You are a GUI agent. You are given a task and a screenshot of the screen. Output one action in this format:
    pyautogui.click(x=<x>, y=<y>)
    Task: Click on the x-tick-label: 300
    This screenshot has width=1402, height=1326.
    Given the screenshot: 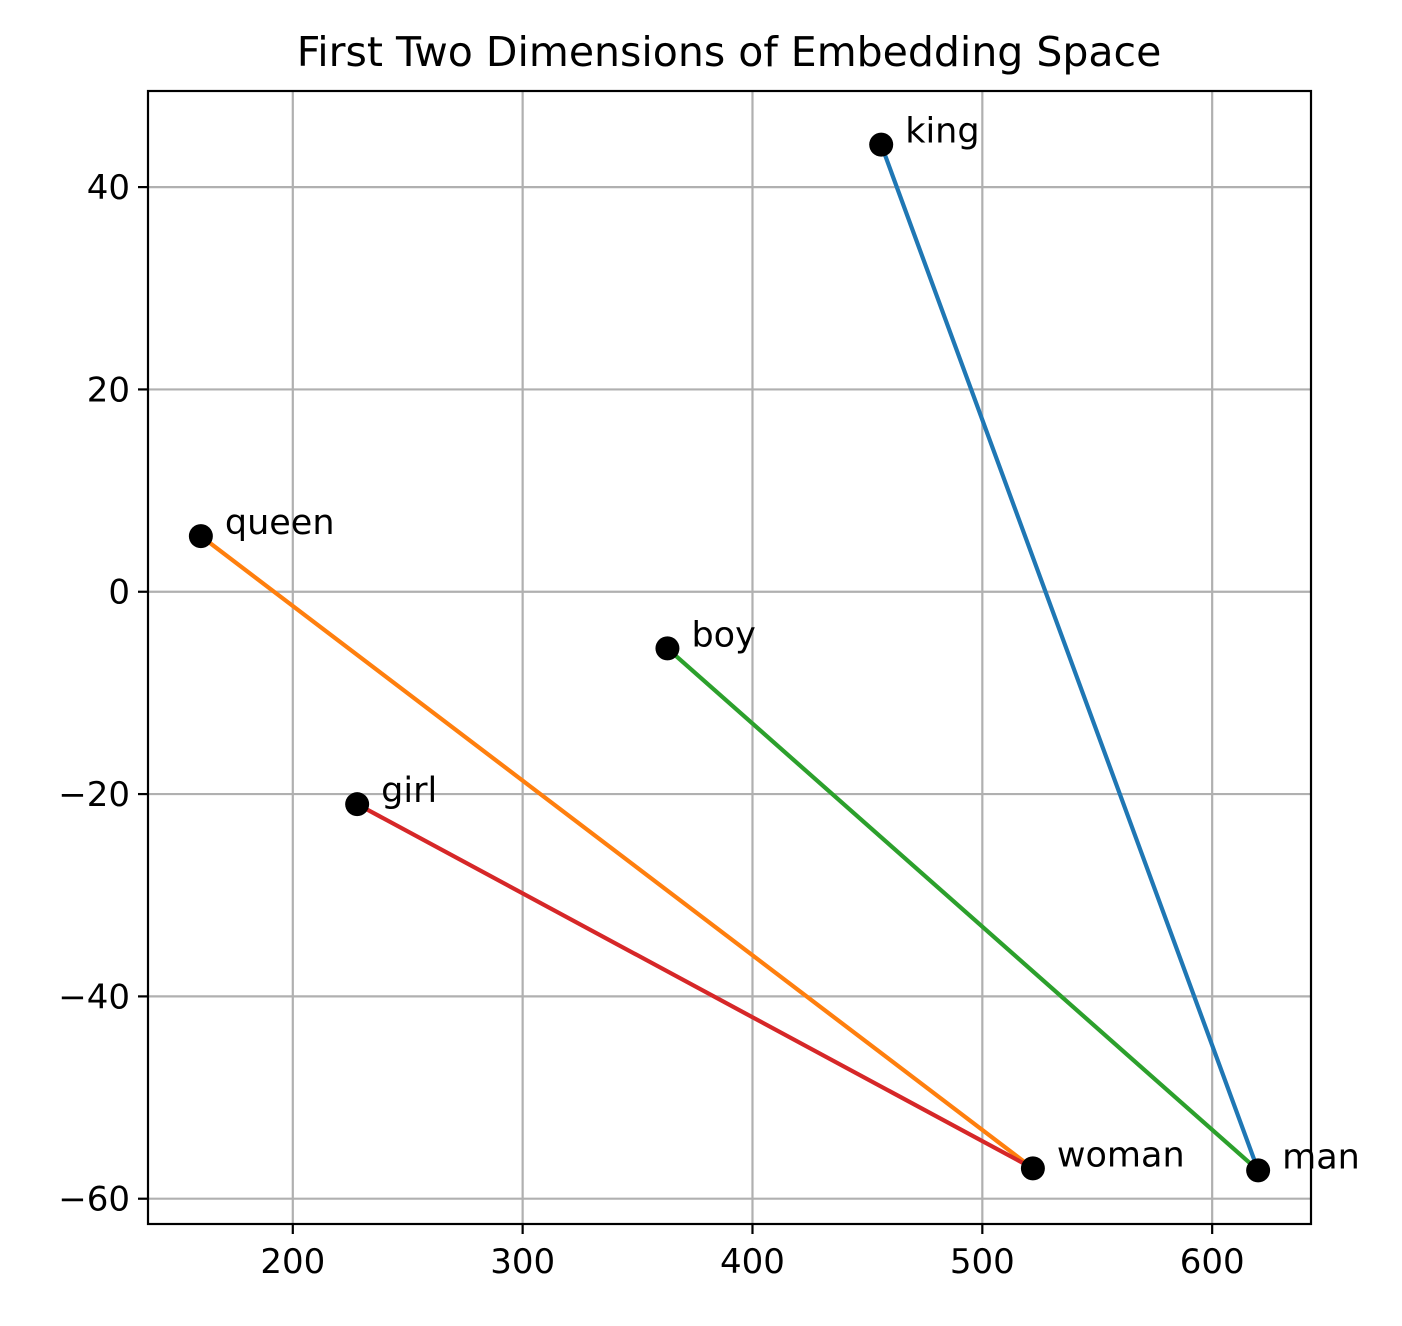 What is the action you would take?
    pyautogui.click(x=522, y=1262)
    